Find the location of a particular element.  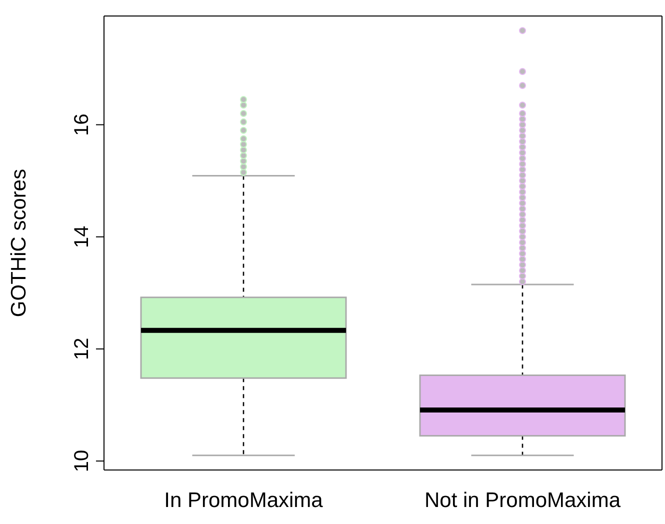

y-tick-label: 10 is located at coordinates (82, 461).